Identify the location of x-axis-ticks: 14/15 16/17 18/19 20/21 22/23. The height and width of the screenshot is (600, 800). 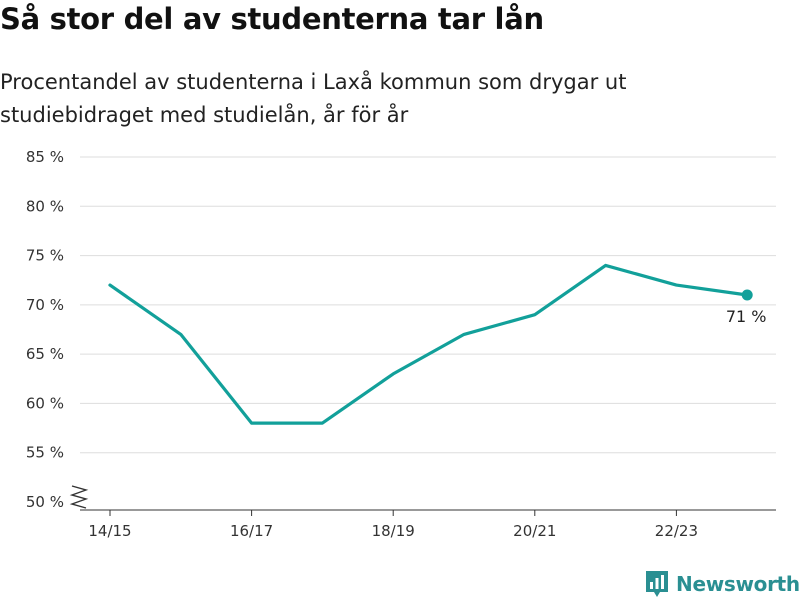
(393, 525).